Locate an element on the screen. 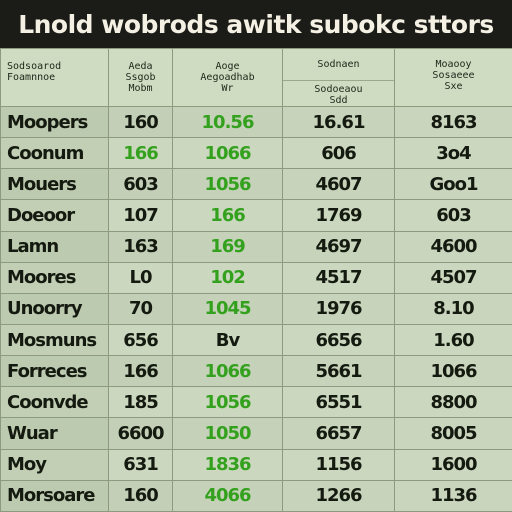  table-row: Mouers 603 1056 4607 Goo1 is located at coordinates (256, 184).